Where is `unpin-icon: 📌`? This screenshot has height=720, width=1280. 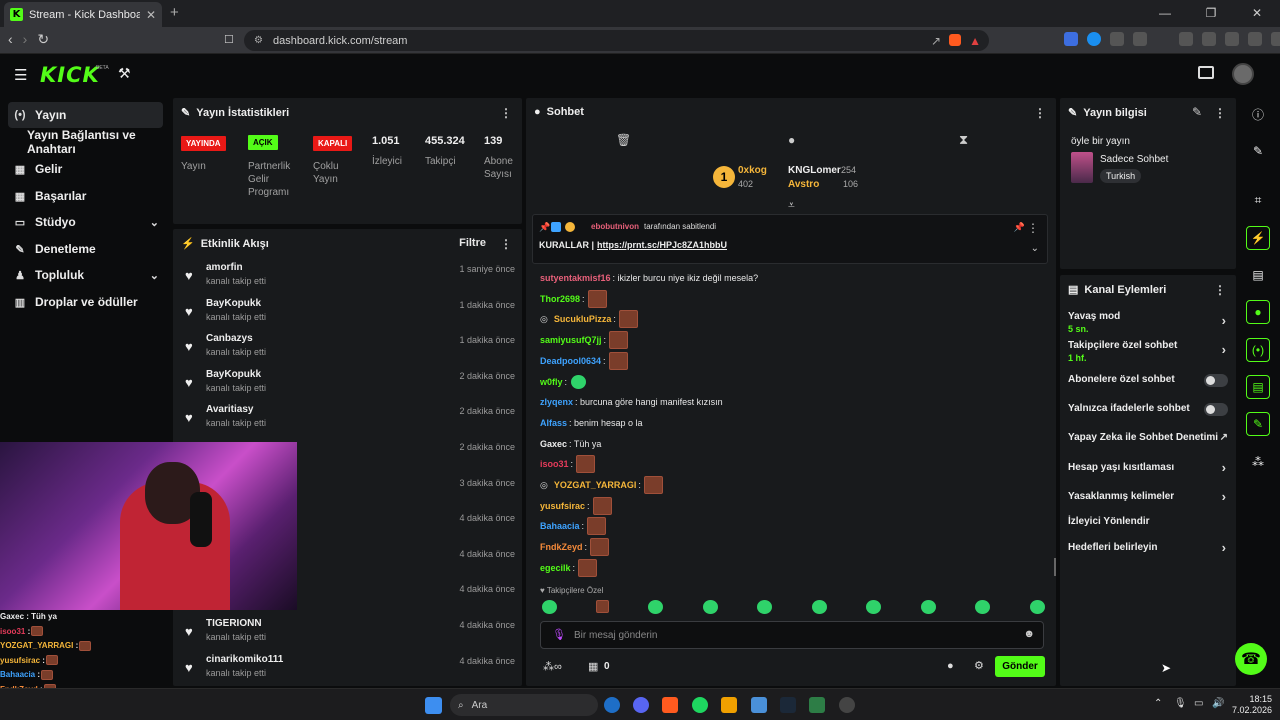 unpin-icon: 📌 is located at coordinates (1019, 227).